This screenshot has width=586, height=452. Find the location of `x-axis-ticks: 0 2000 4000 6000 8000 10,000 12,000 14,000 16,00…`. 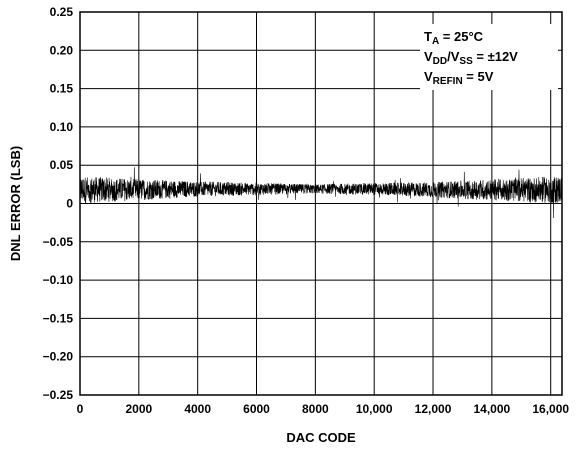

x-axis-ticks: 0 2000 4000 6000 8000 10,000 12,000 14,000 16,00… is located at coordinates (323, 409).